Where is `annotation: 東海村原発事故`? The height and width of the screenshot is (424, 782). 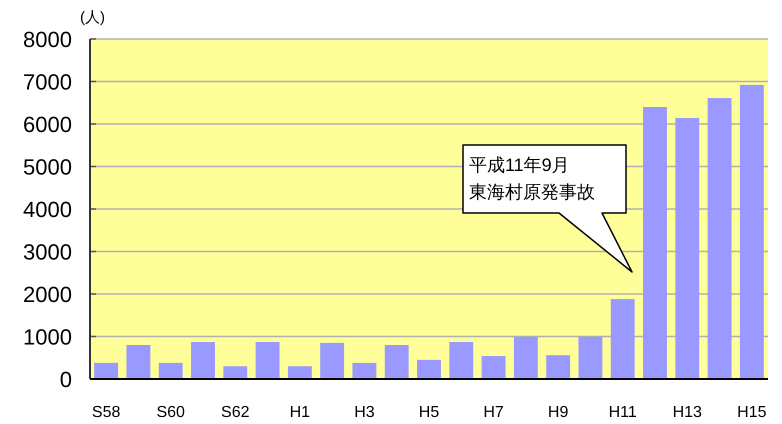
annotation: 東海村原発事故 is located at coordinates (532, 192).